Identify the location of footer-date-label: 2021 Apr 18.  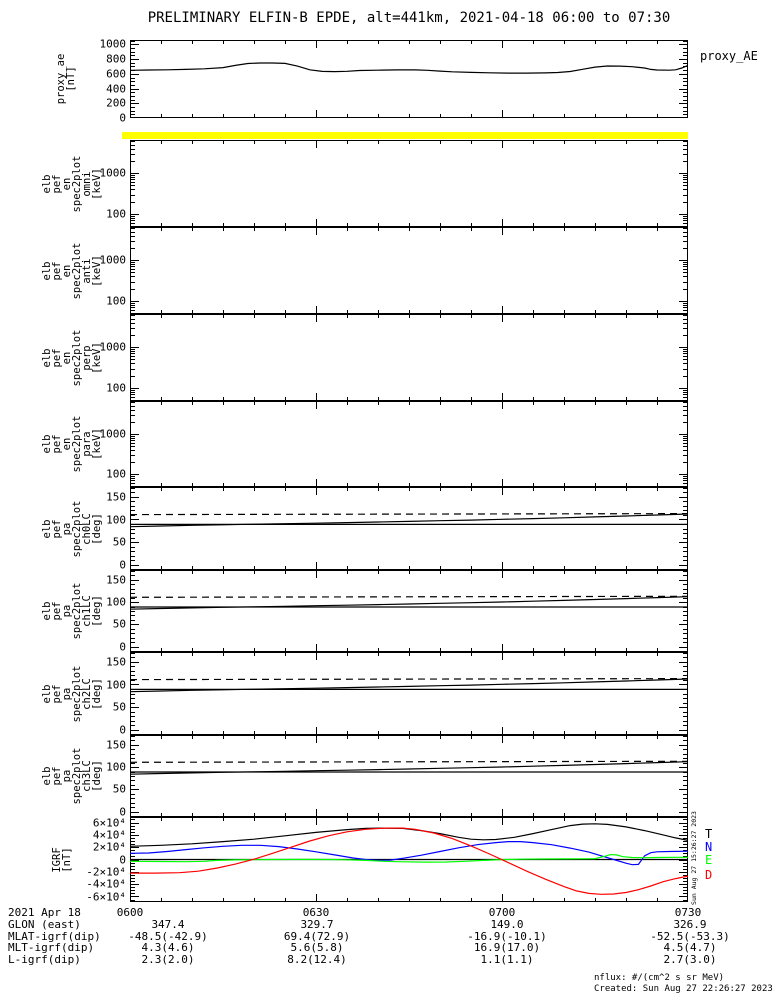
(44, 912).